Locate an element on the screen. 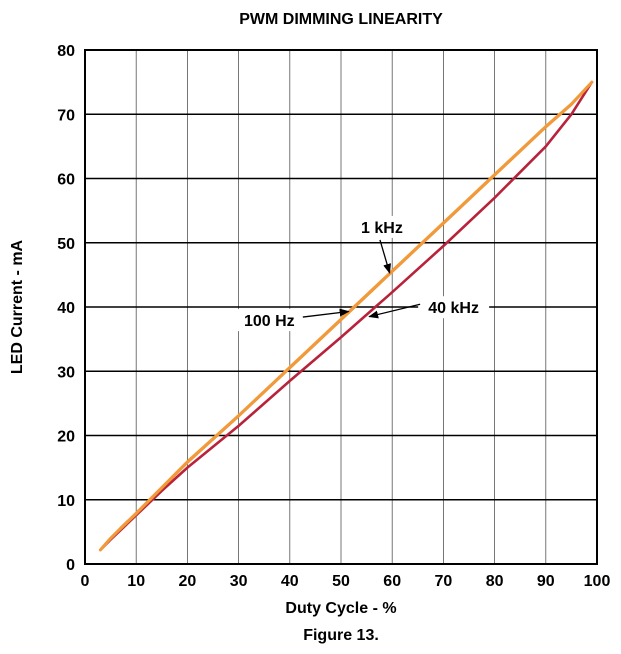 The image size is (621, 654). y-axis-label: LED Current - mA is located at coordinates (17, 306).